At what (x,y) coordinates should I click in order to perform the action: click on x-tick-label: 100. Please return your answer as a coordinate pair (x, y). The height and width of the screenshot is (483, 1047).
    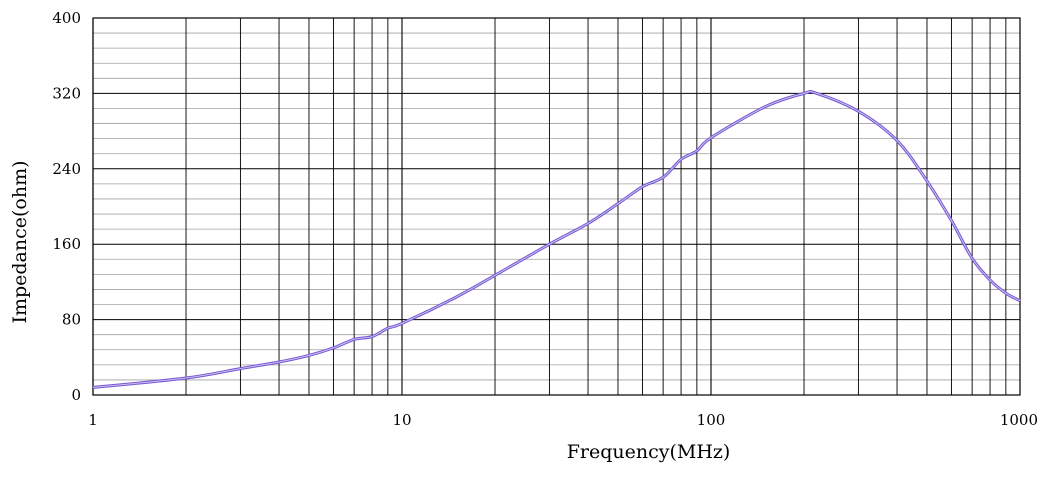
    Looking at the image, I should click on (711, 420).